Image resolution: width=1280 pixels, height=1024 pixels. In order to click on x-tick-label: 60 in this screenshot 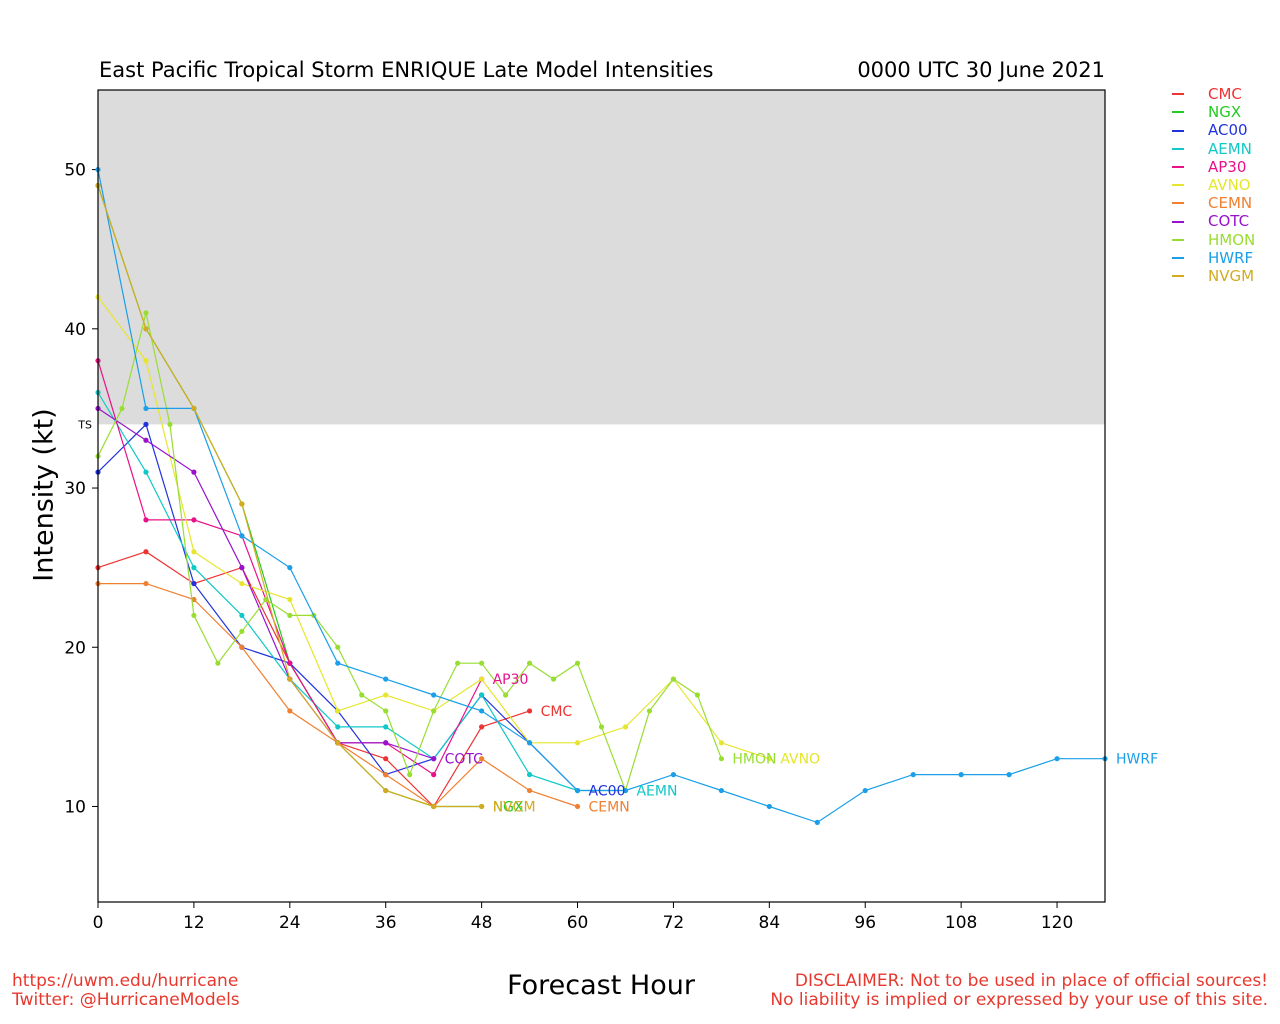, I will do `click(578, 923)`.